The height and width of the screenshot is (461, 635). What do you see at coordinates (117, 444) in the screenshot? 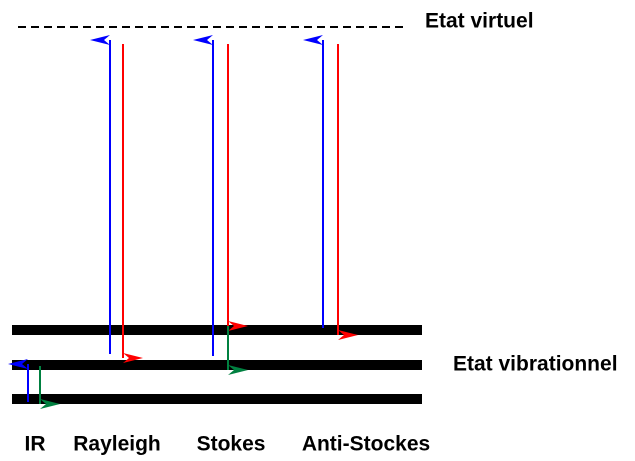
I see `transition-label: Rayleigh` at bounding box center [117, 444].